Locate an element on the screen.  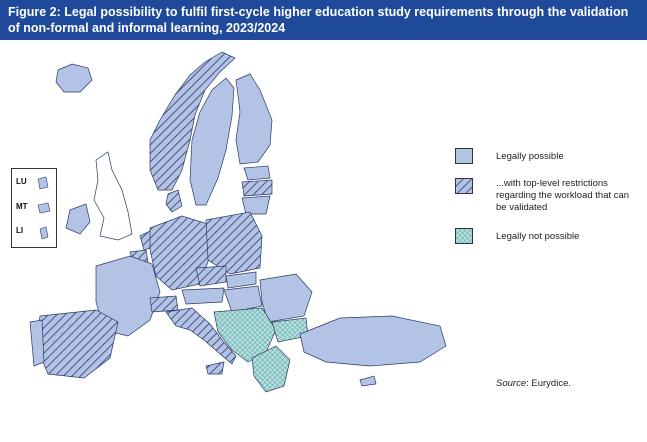
country-switzerland is located at coordinates (164, 304).